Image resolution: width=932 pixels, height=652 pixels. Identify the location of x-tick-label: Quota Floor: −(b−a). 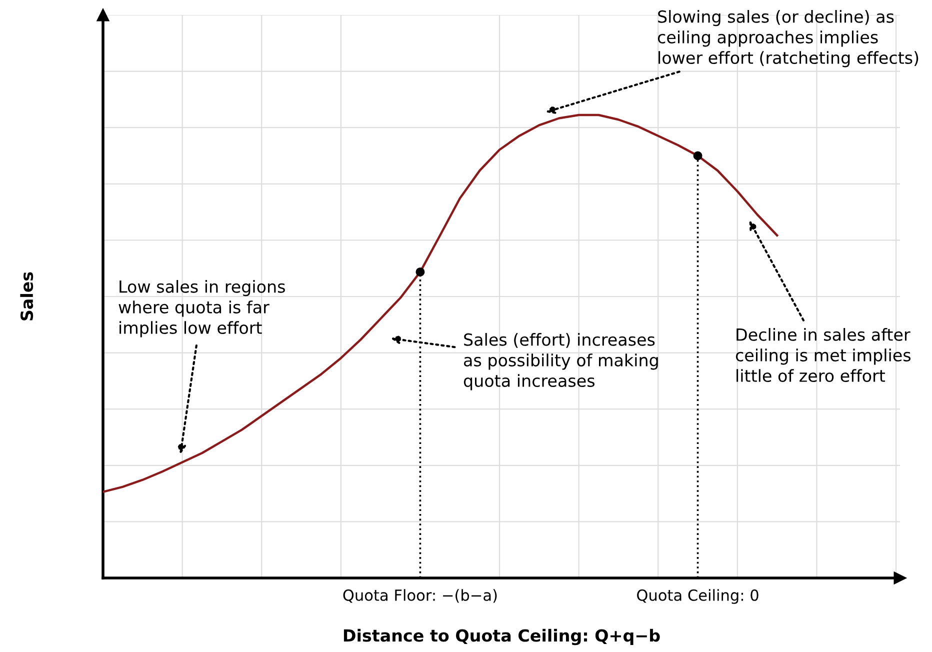
(420, 596).